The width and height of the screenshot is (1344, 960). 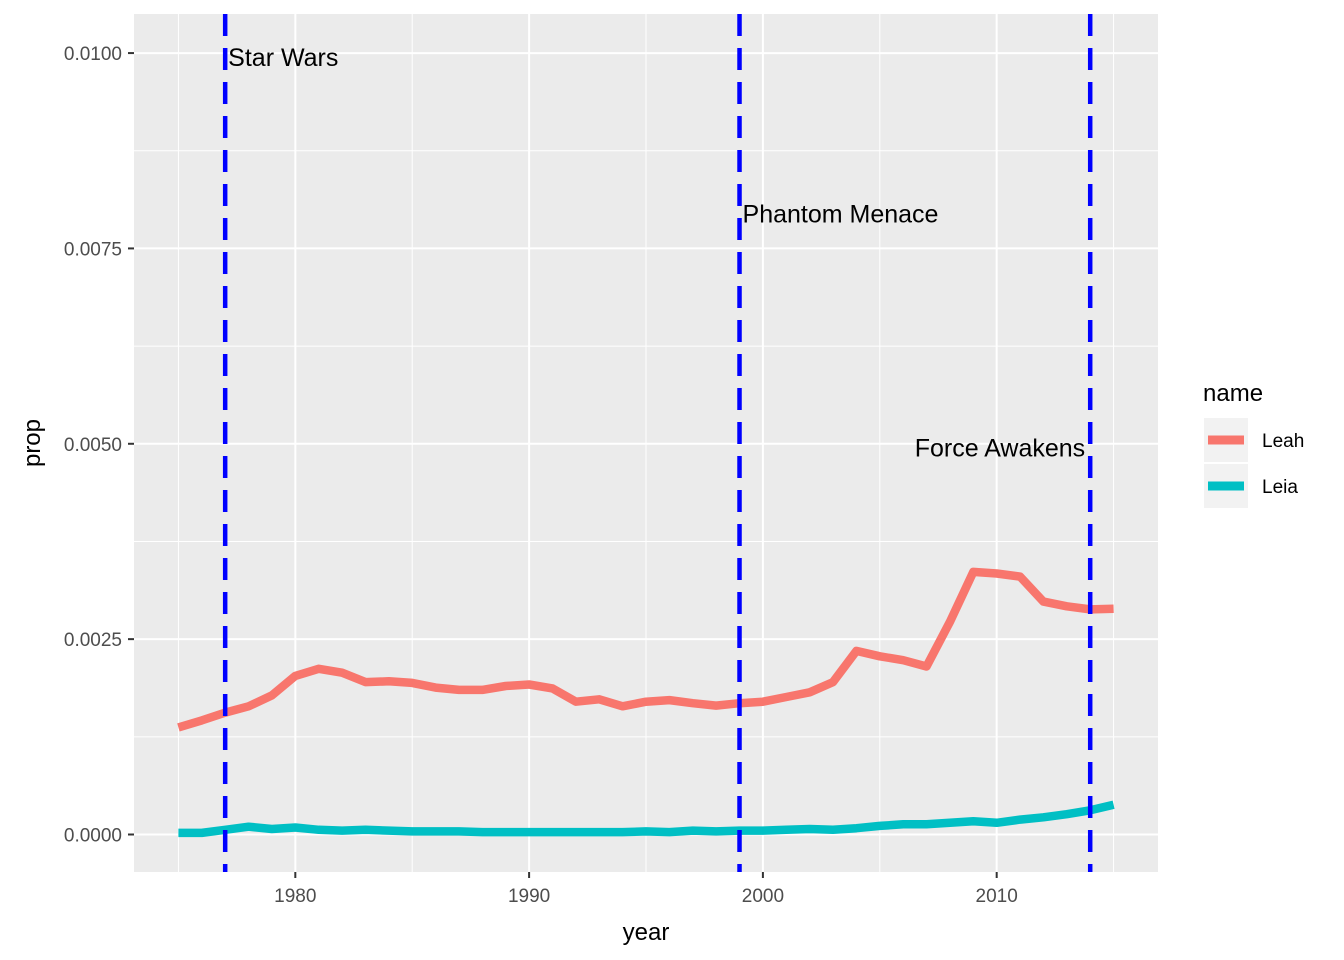 I want to click on legend-title: name, so click(x=1233, y=393).